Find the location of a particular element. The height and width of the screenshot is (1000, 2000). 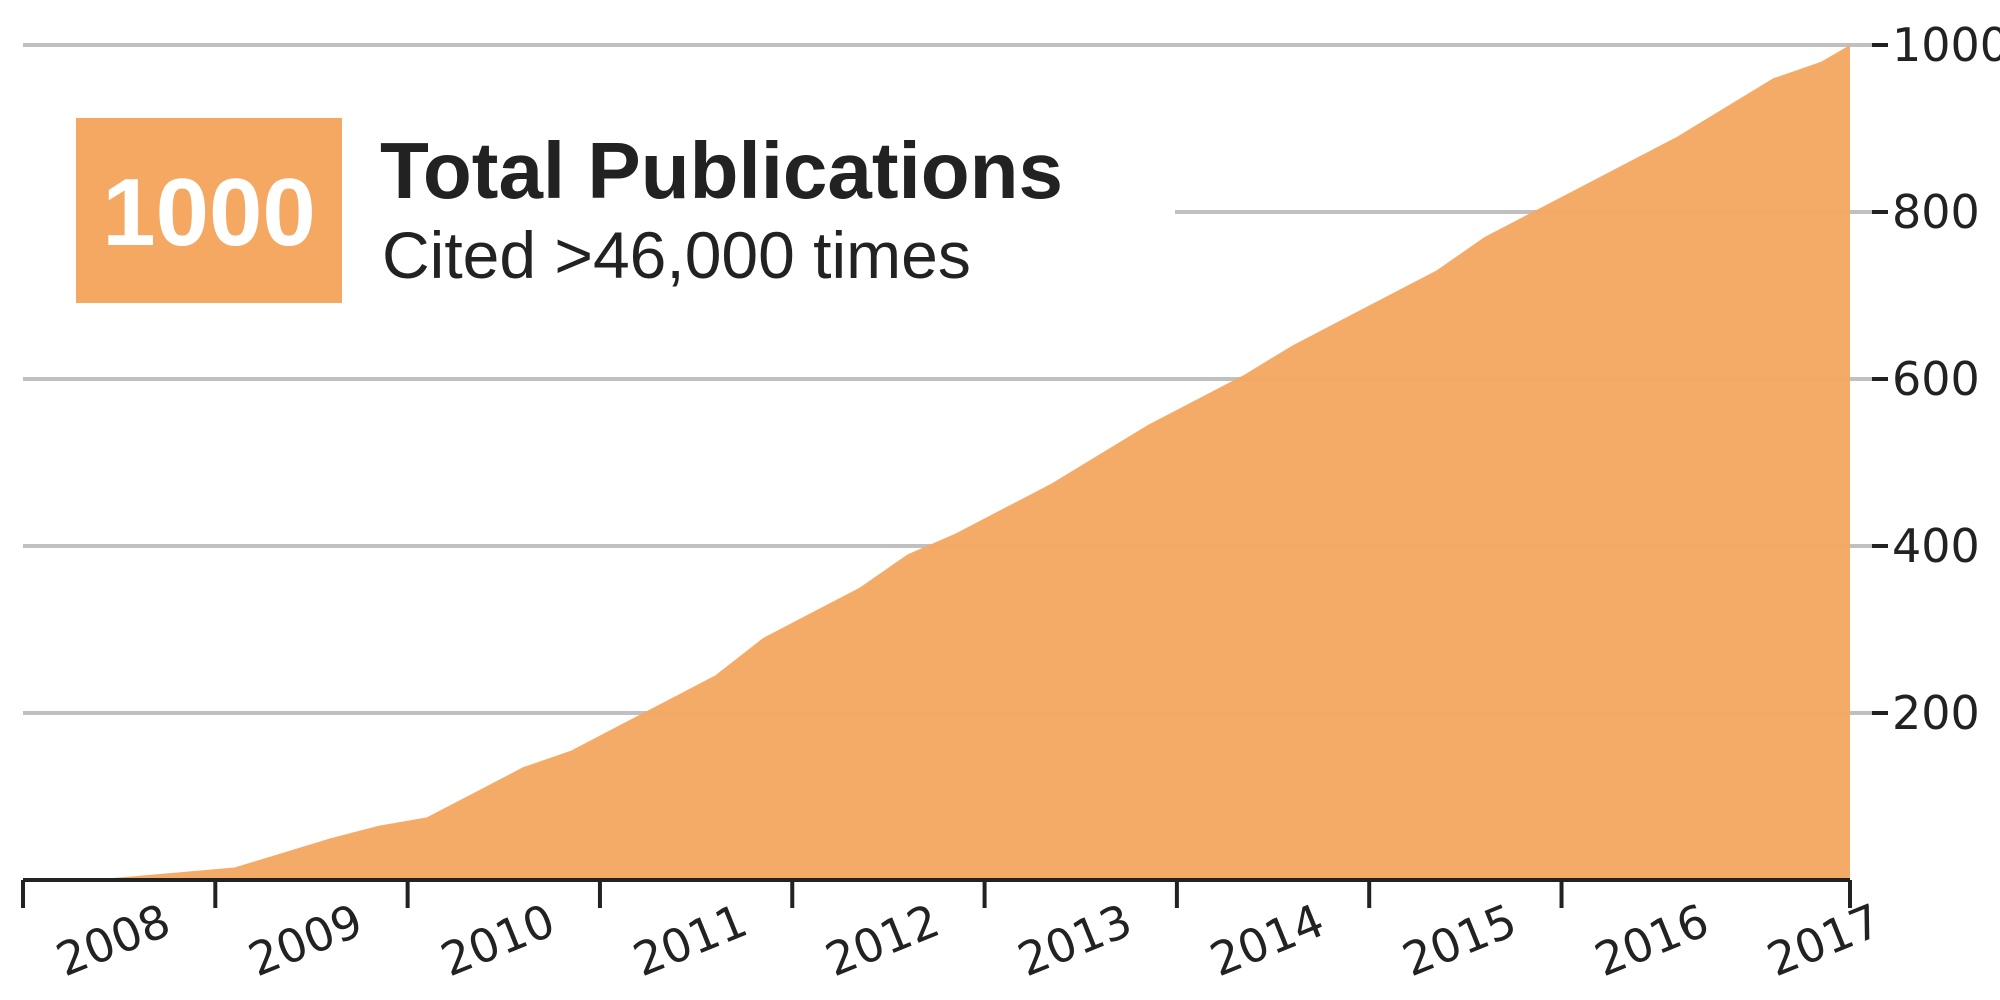

y-tick-label-200: 200 is located at coordinates (1936, 713).